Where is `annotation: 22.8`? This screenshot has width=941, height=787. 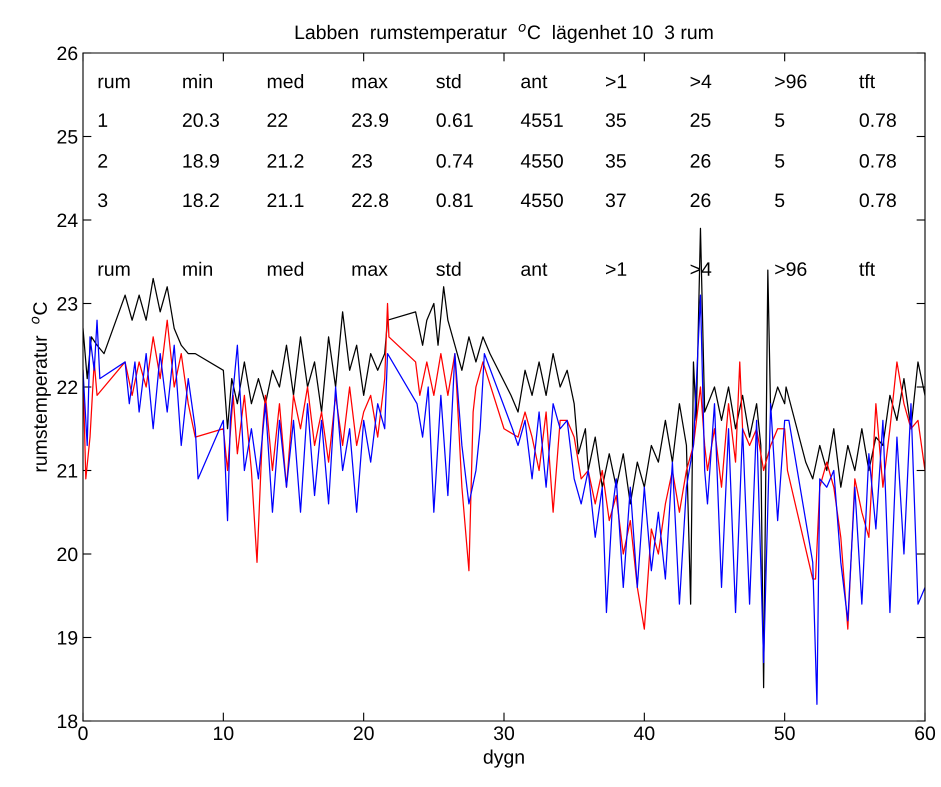 annotation: 22.8 is located at coordinates (370, 200).